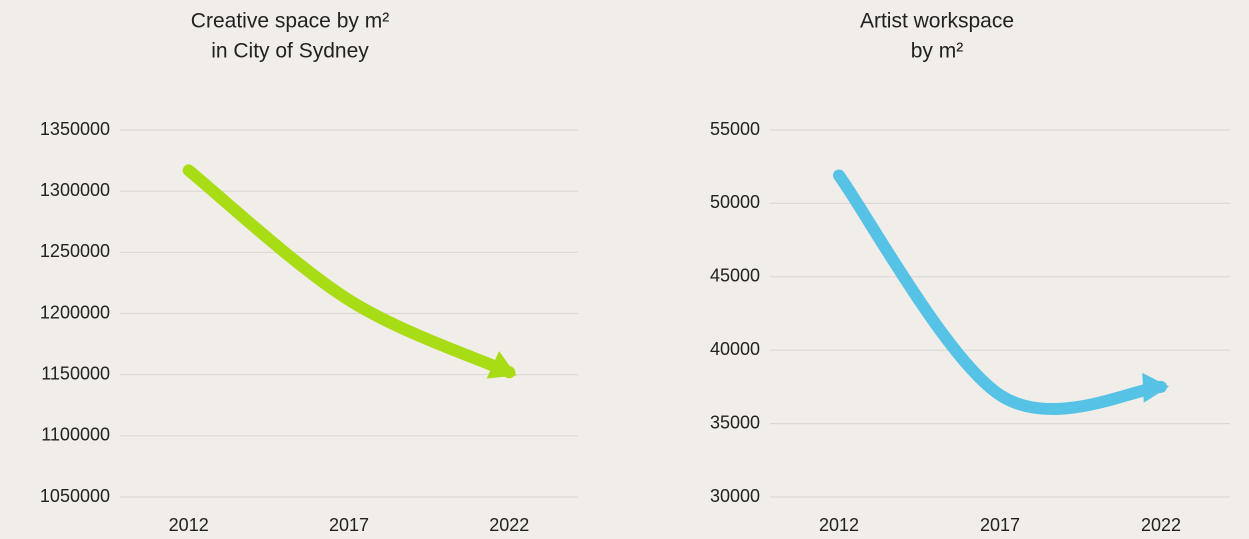  What do you see at coordinates (735, 496) in the screenshot?
I see `y-tick-label: 30000` at bounding box center [735, 496].